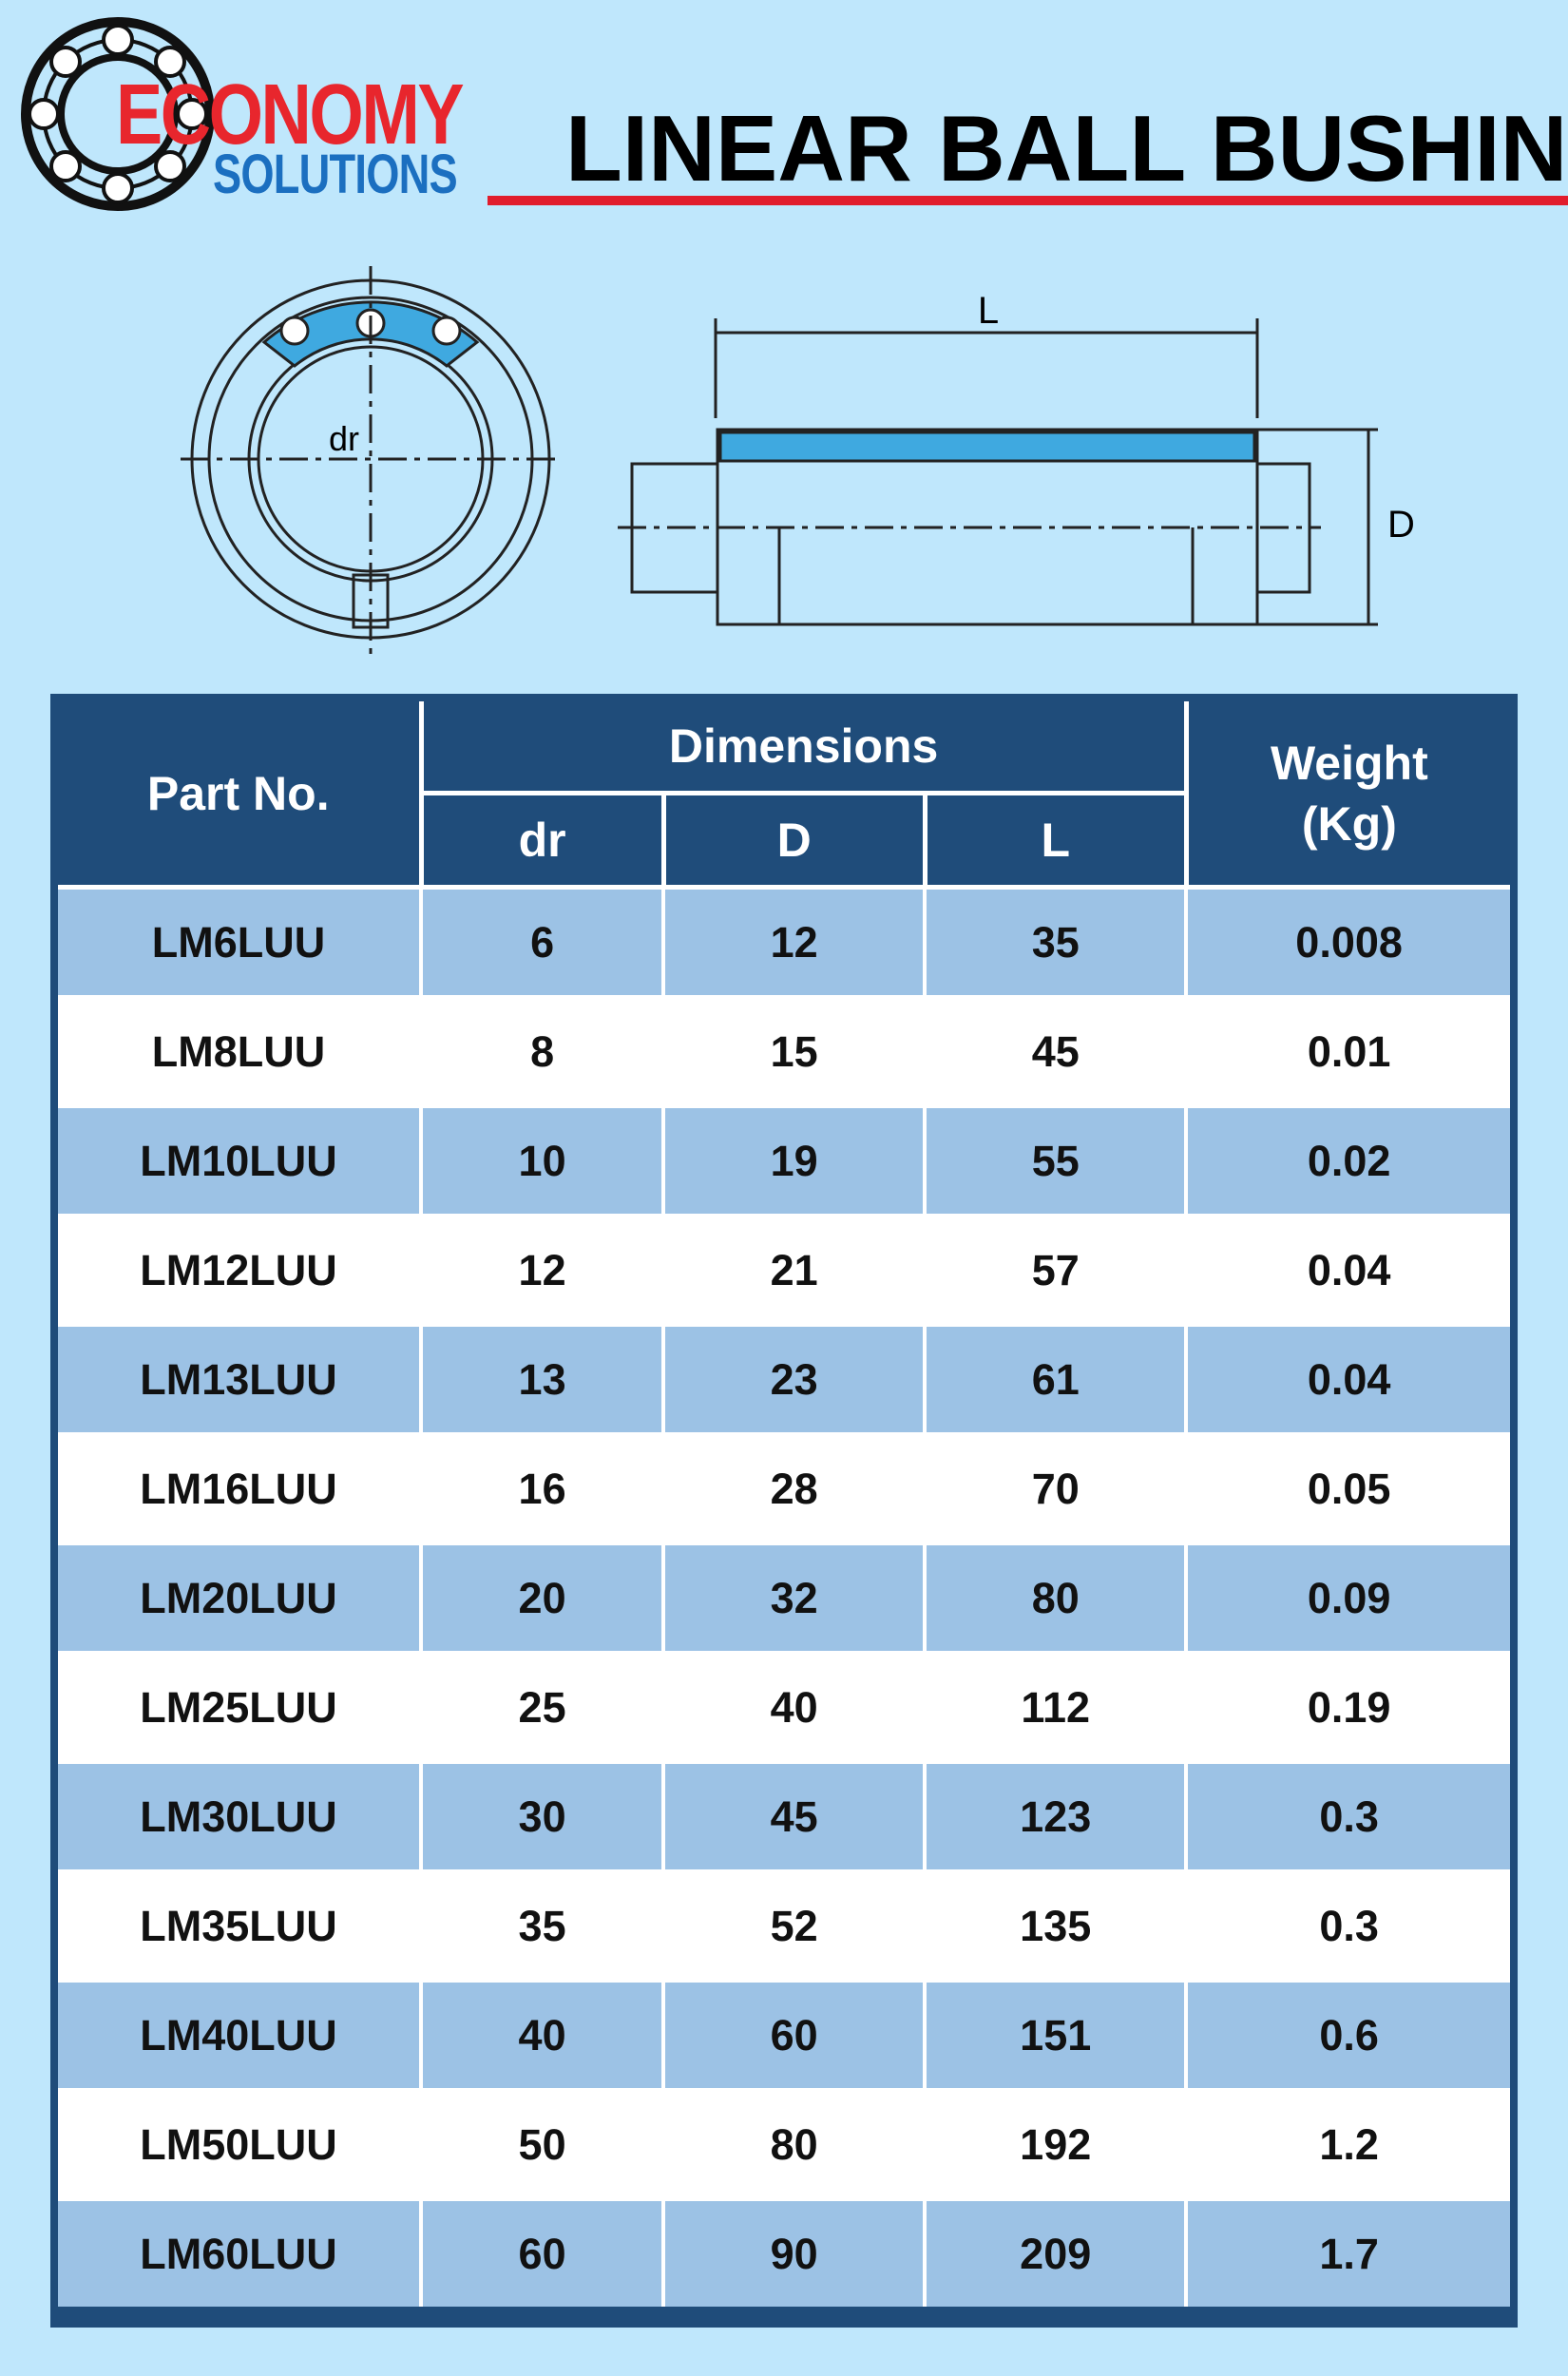 The height and width of the screenshot is (2376, 1568). What do you see at coordinates (794, 1270) in the screenshot?
I see `table-cell: 21` at bounding box center [794, 1270].